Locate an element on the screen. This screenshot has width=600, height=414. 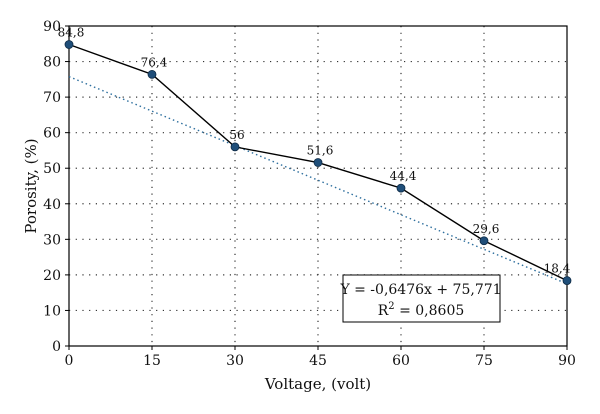
y-axis-ticks: 0 10 20 30 40 50 60 70 80 90 is located at coordinates (56, 187).